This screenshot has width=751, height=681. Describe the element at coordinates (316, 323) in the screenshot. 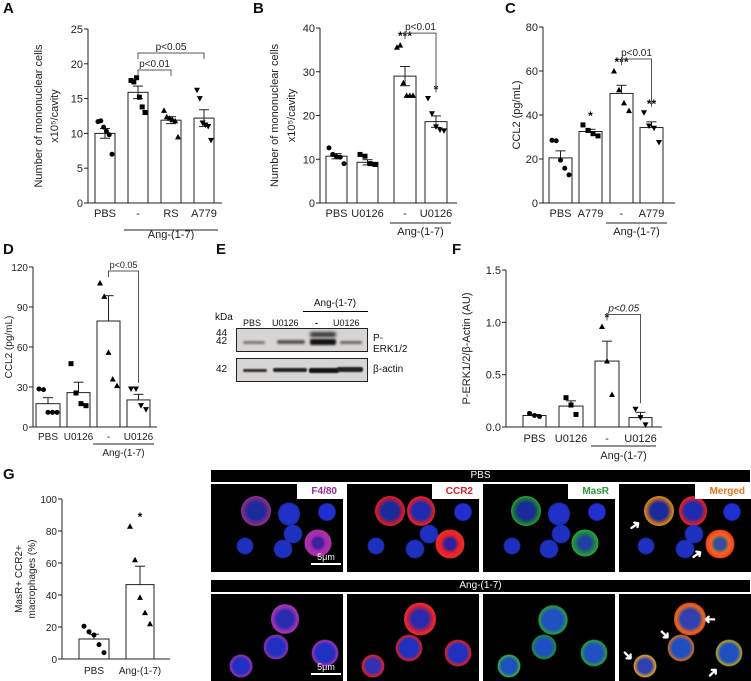

I see `lane-label: -` at that location.